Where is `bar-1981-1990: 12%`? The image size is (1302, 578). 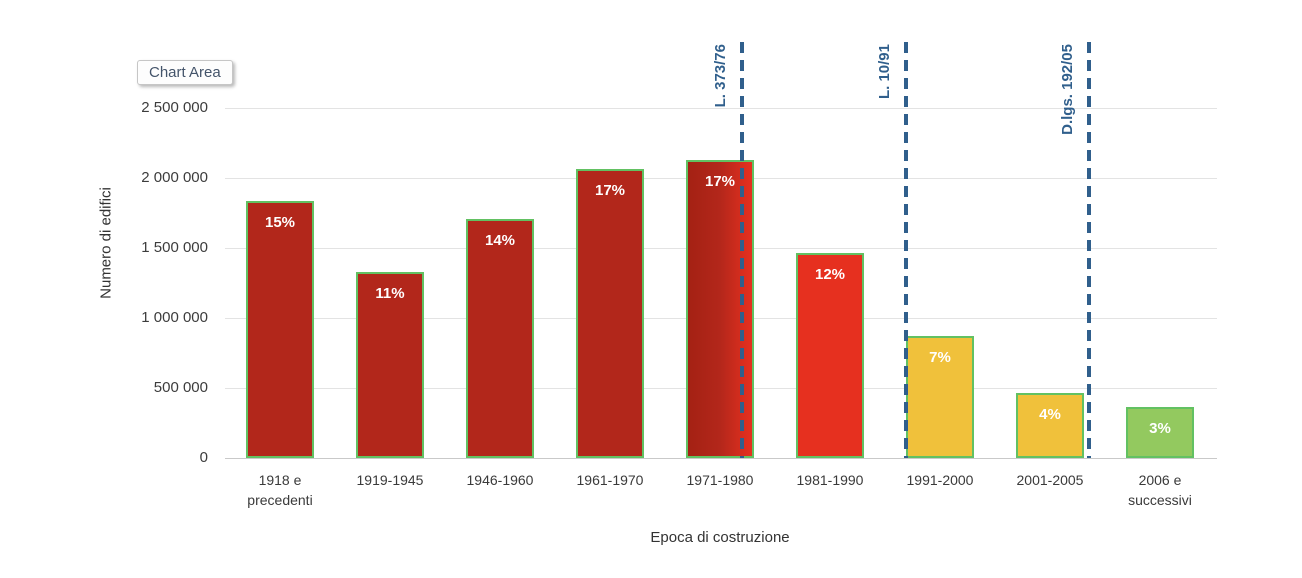 bar-1981-1990: 12% is located at coordinates (830, 355).